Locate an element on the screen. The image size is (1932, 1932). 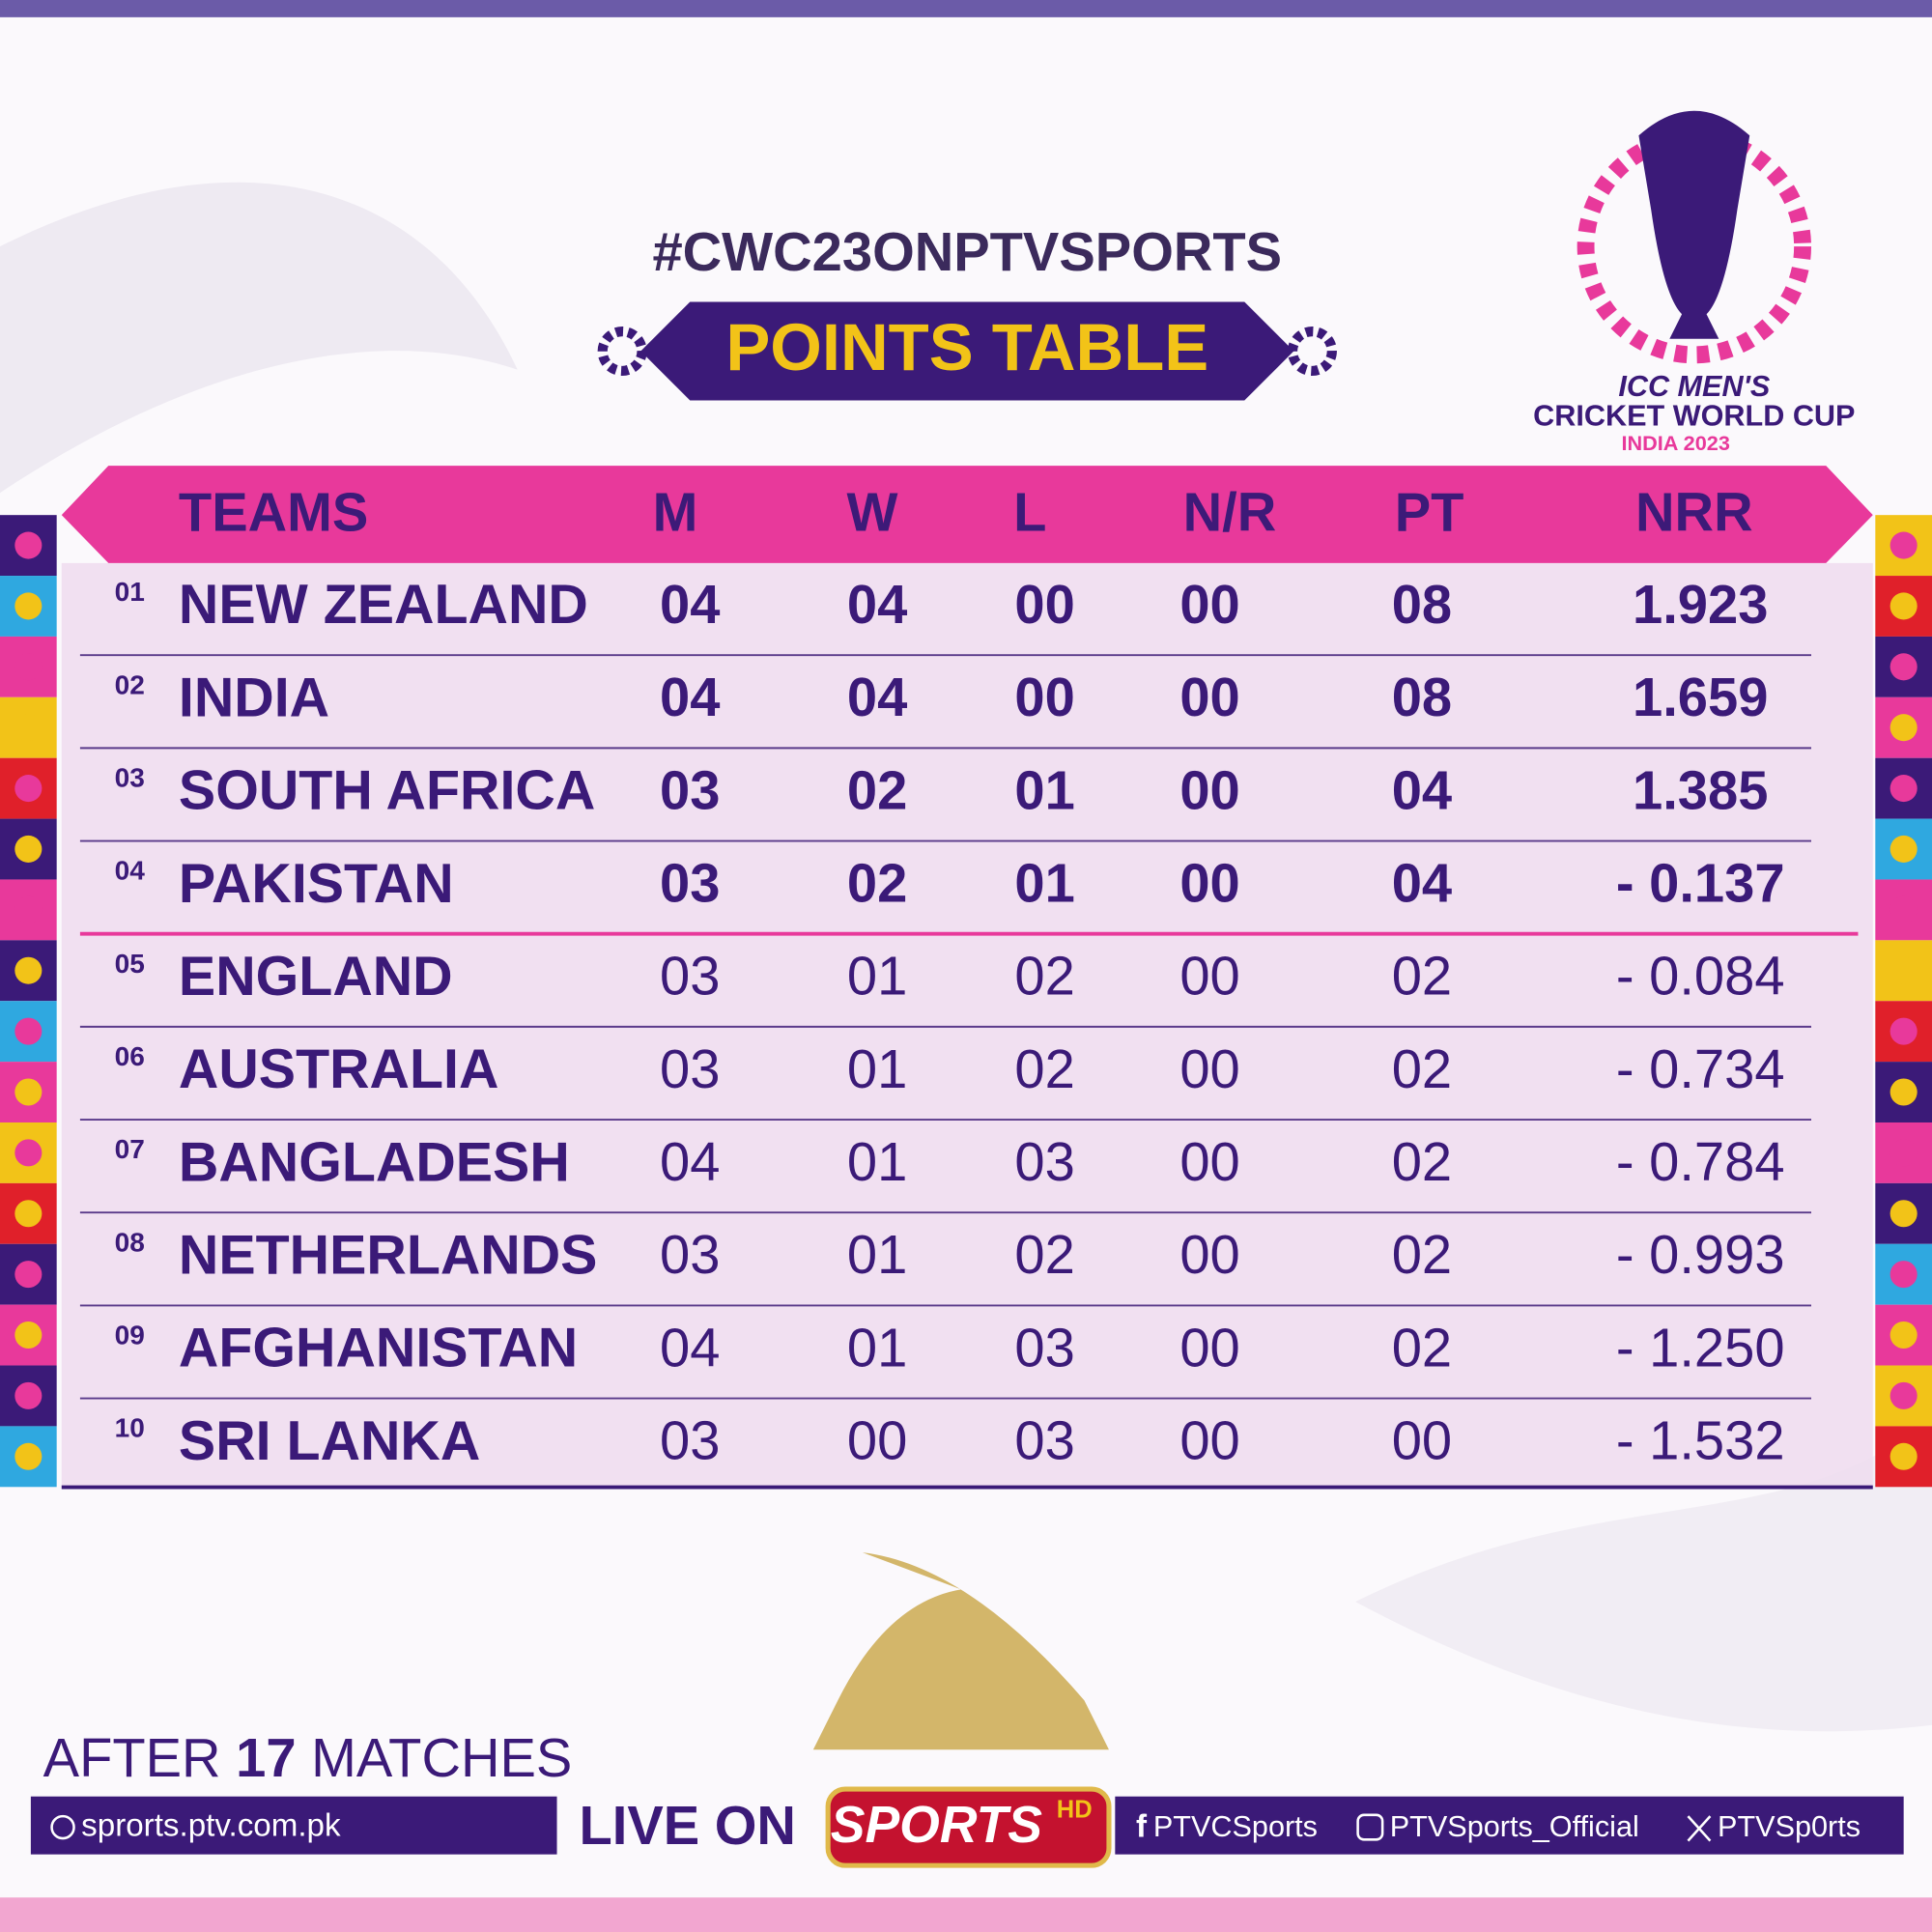
rank: 08 is located at coordinates (130, 1242).